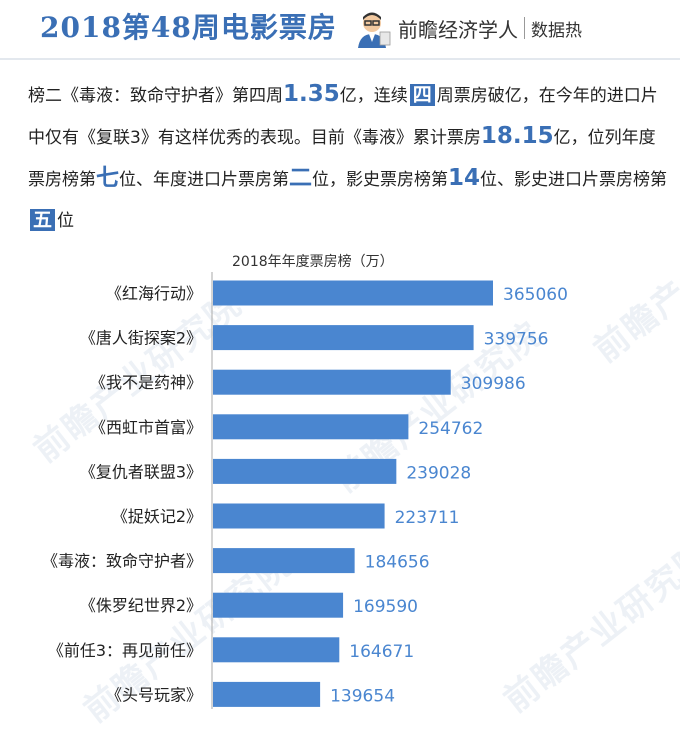 The width and height of the screenshot is (680, 731). I want to click on brand-name: 前瞻经济学人, so click(458, 29).